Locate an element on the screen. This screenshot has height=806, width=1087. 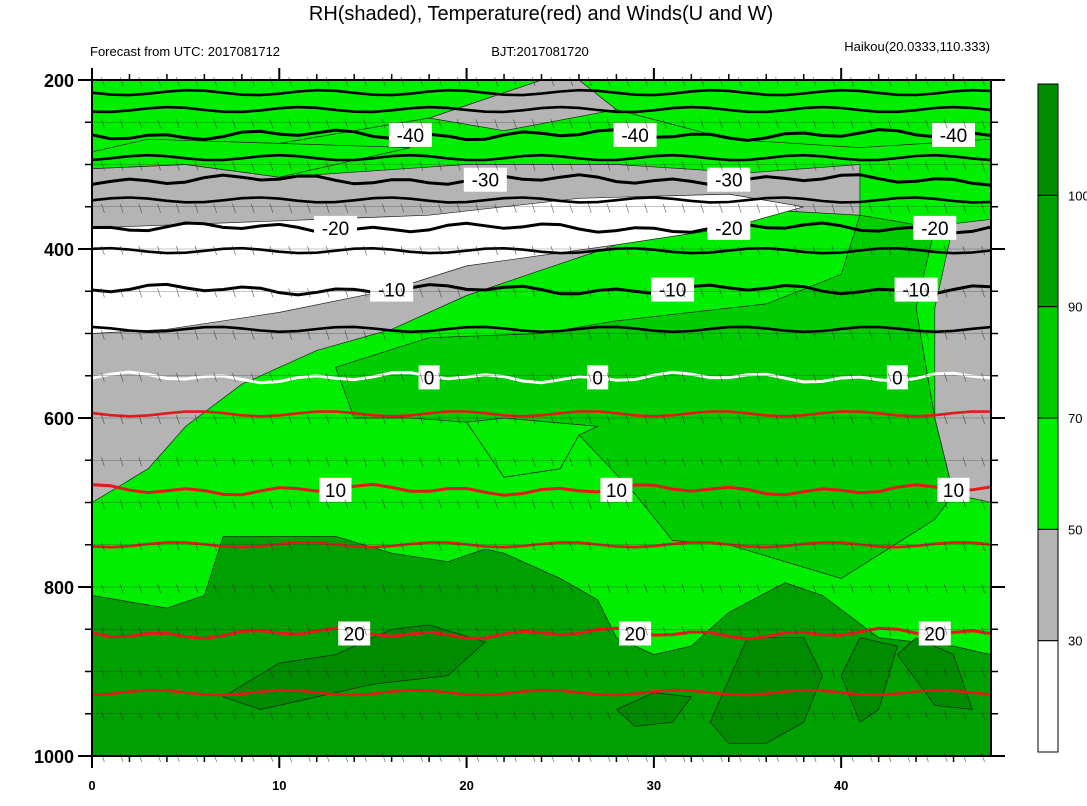
rh-region is located at coordinates (354, 667).